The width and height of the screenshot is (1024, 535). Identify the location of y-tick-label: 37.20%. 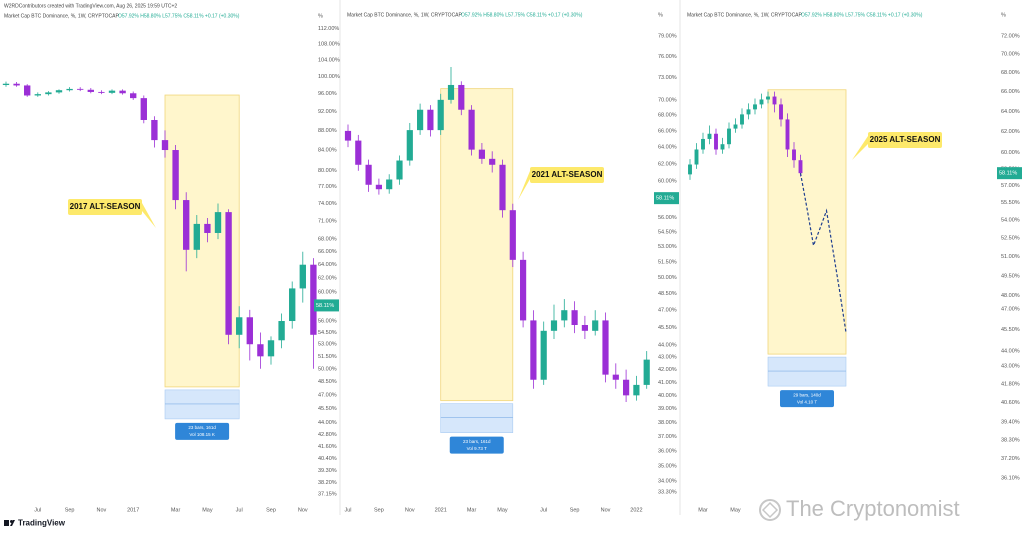
(1010, 459).